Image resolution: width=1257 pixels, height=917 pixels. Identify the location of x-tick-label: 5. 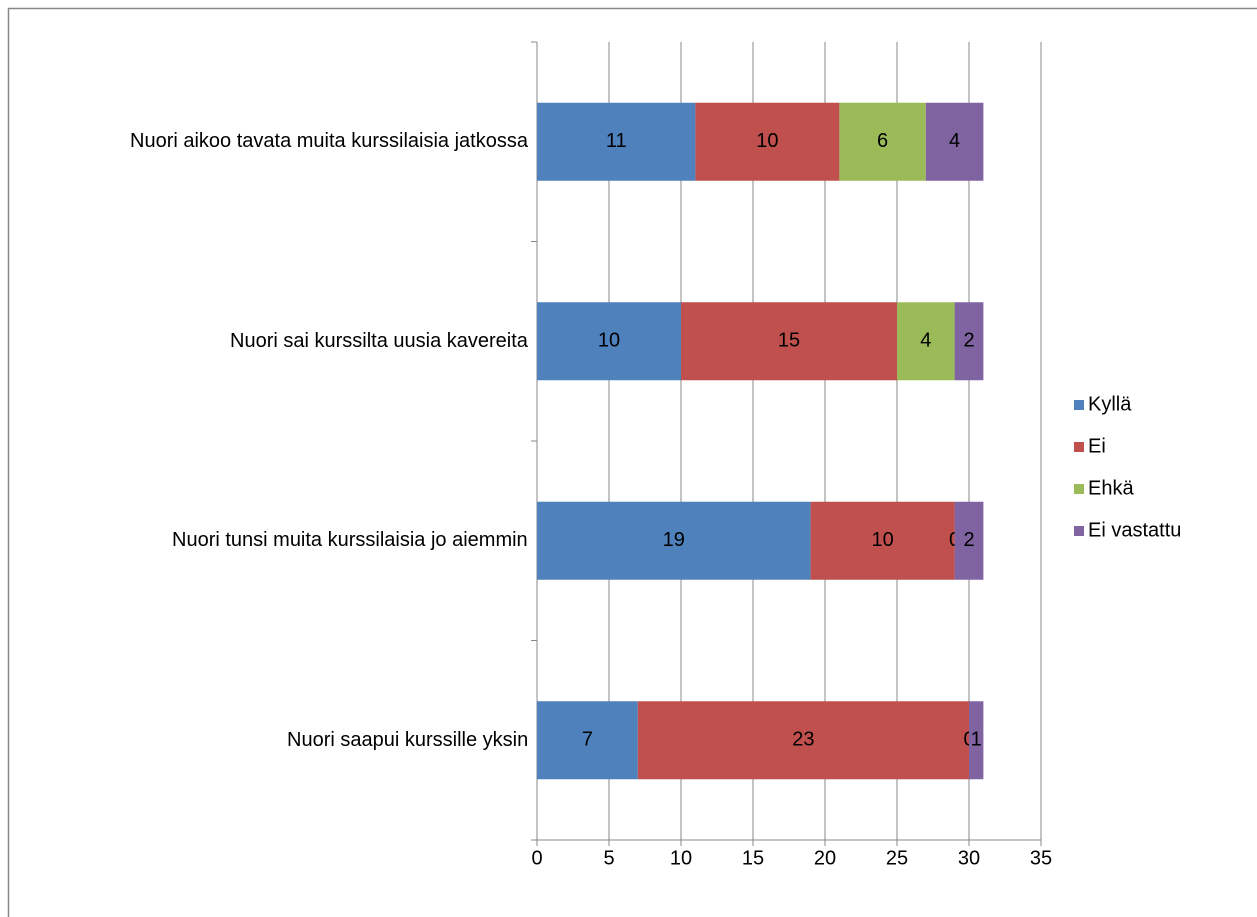
(608, 858).